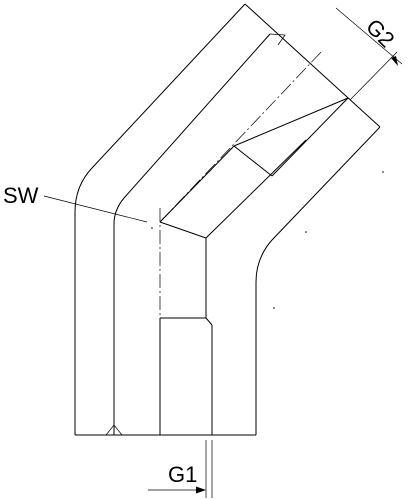  What do you see at coordinates (21, 195) in the screenshot?
I see `sw-label: SW` at bounding box center [21, 195].